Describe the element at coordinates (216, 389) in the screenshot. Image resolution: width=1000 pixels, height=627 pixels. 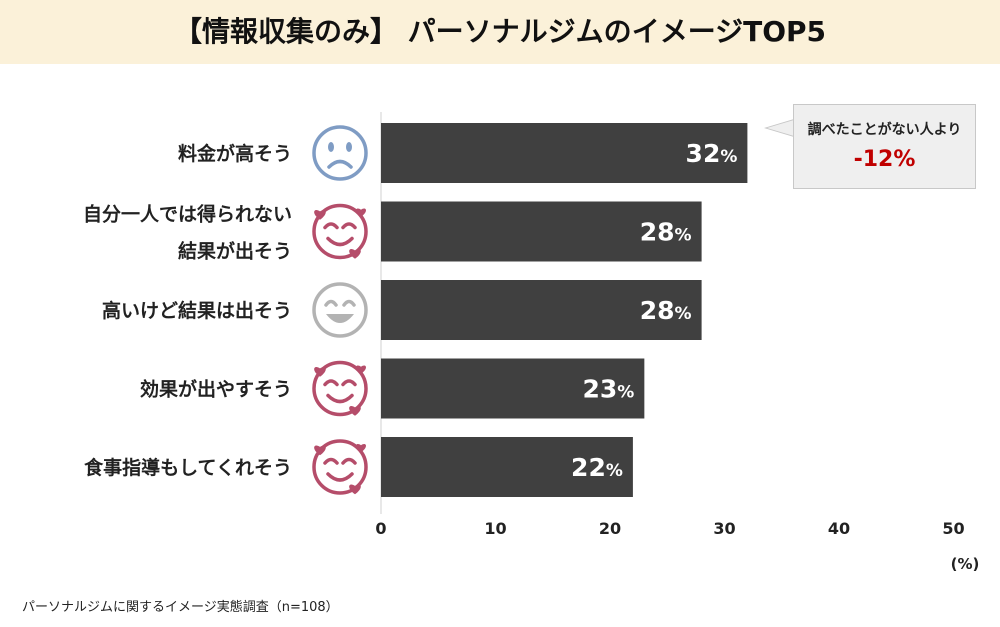
I see `category-label-4: 効果が出やすそう` at that location.